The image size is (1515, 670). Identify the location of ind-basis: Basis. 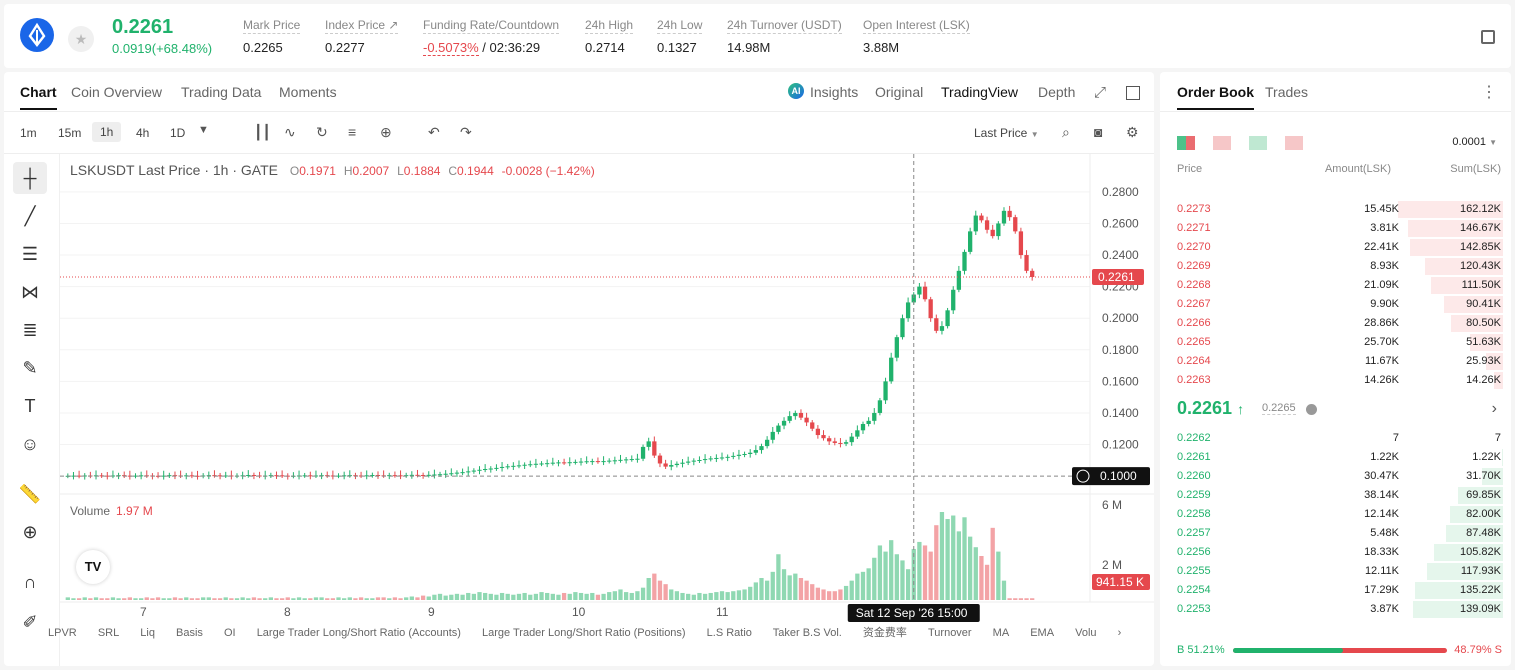
(189, 633).